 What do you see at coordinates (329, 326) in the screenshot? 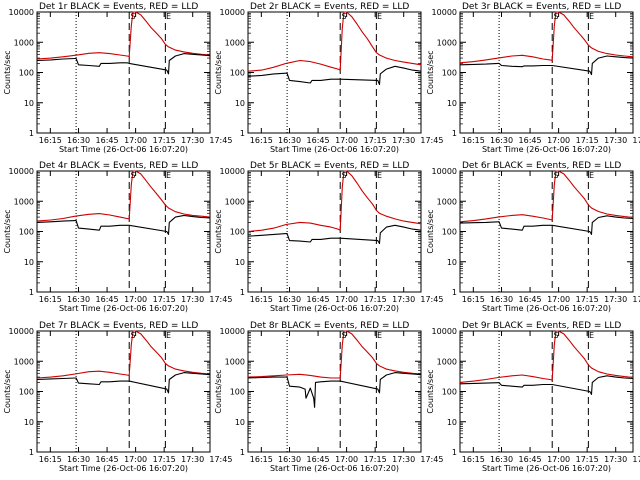
I see `panel-title: Det 8r BLACK = Events, RED = LLD` at bounding box center [329, 326].